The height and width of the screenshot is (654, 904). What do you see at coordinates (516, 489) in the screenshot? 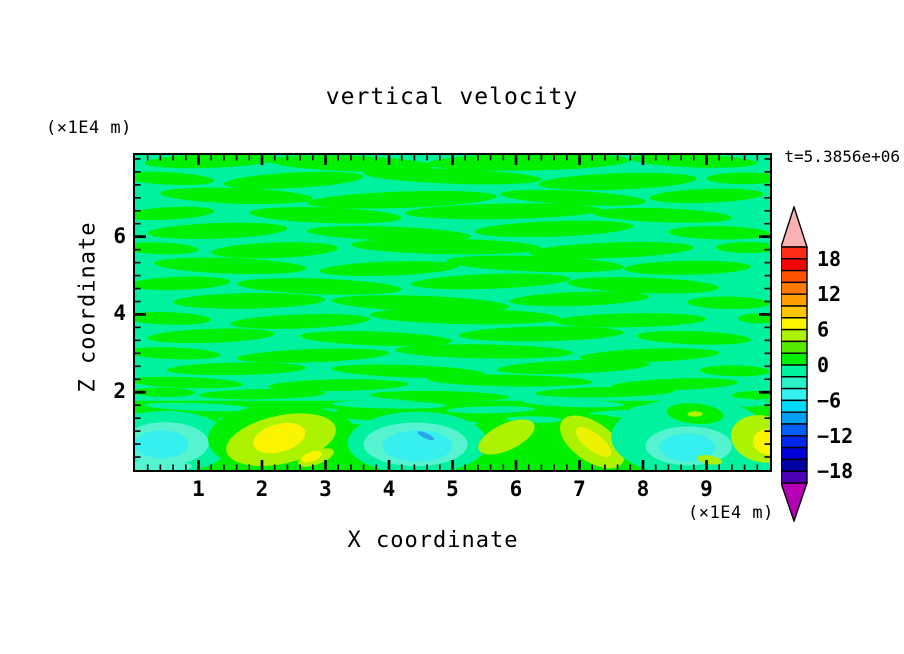
I see `x-tick-label: 6` at bounding box center [516, 489].